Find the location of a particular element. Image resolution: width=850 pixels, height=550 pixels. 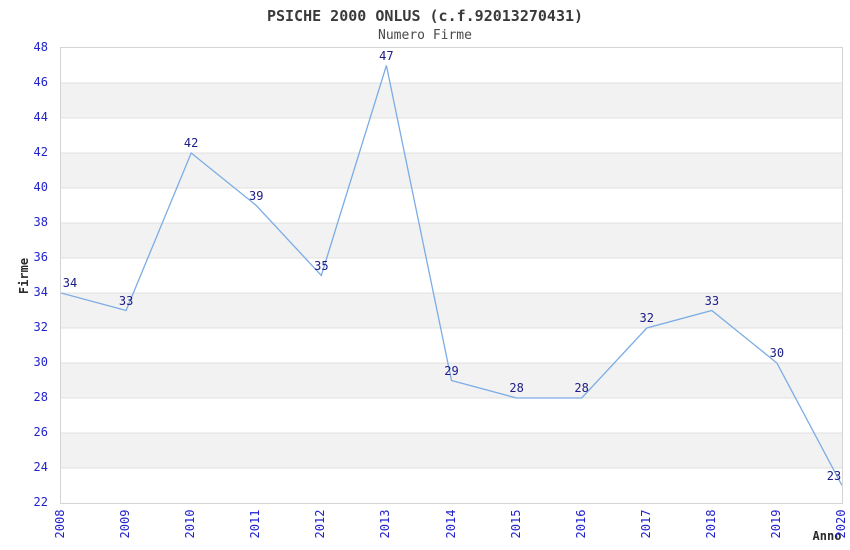

x-tick-label: 2018 is located at coordinates (710, 524).